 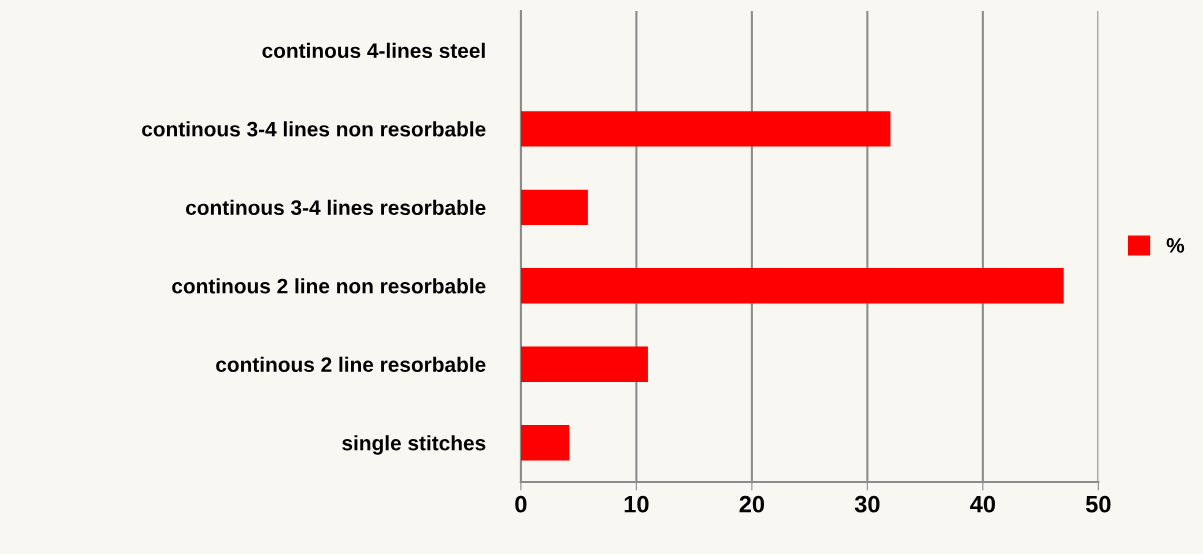 I want to click on x-tick-label: 0, so click(x=521, y=504).